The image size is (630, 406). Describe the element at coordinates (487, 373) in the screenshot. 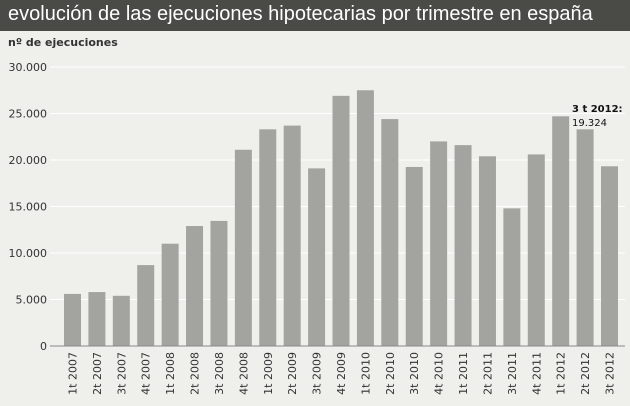

I see `x-tick-label: 2t 2011` at that location.